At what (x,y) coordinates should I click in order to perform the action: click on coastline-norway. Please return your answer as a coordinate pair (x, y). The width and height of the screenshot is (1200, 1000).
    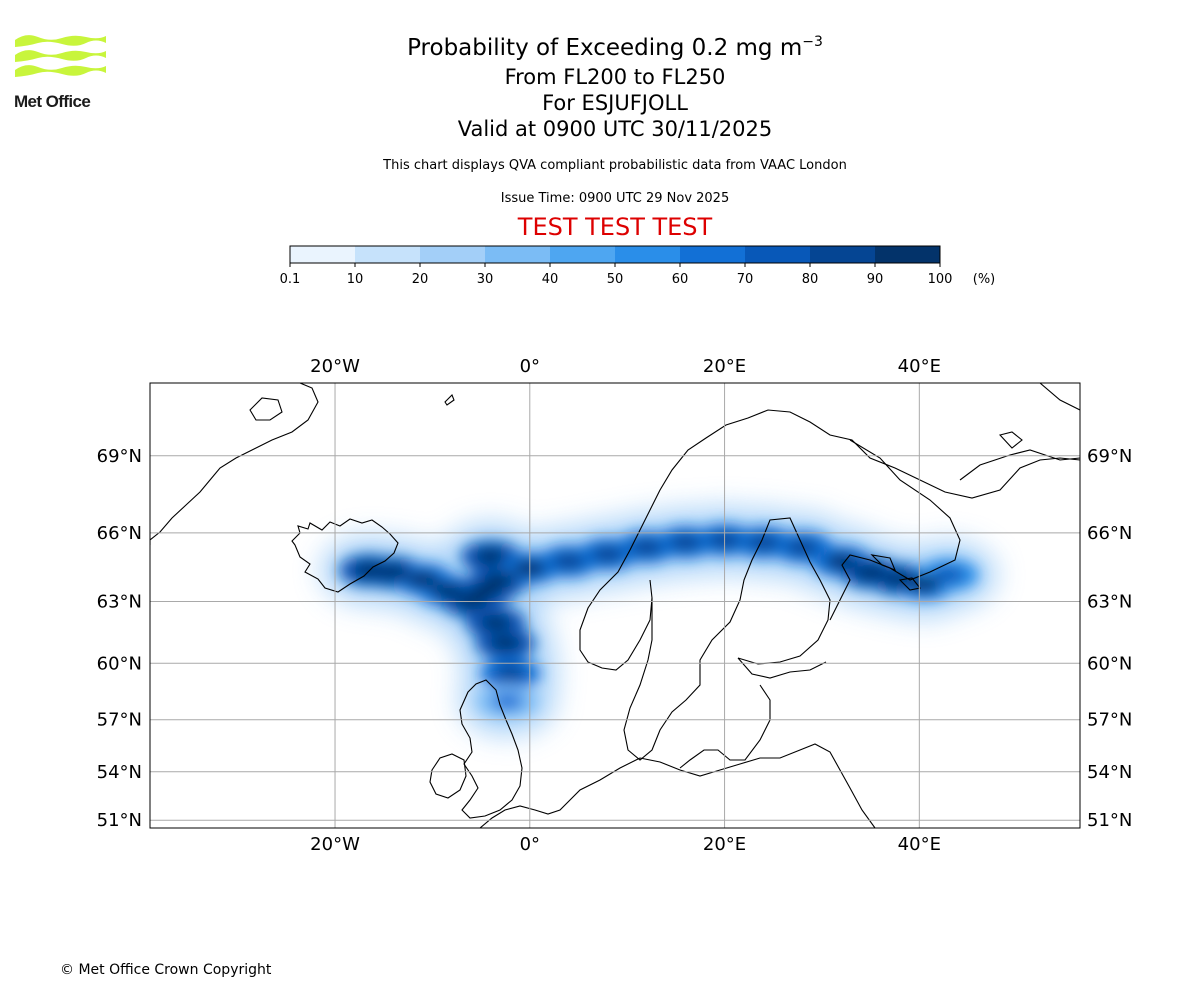
    Looking at the image, I should click on (829, 540).